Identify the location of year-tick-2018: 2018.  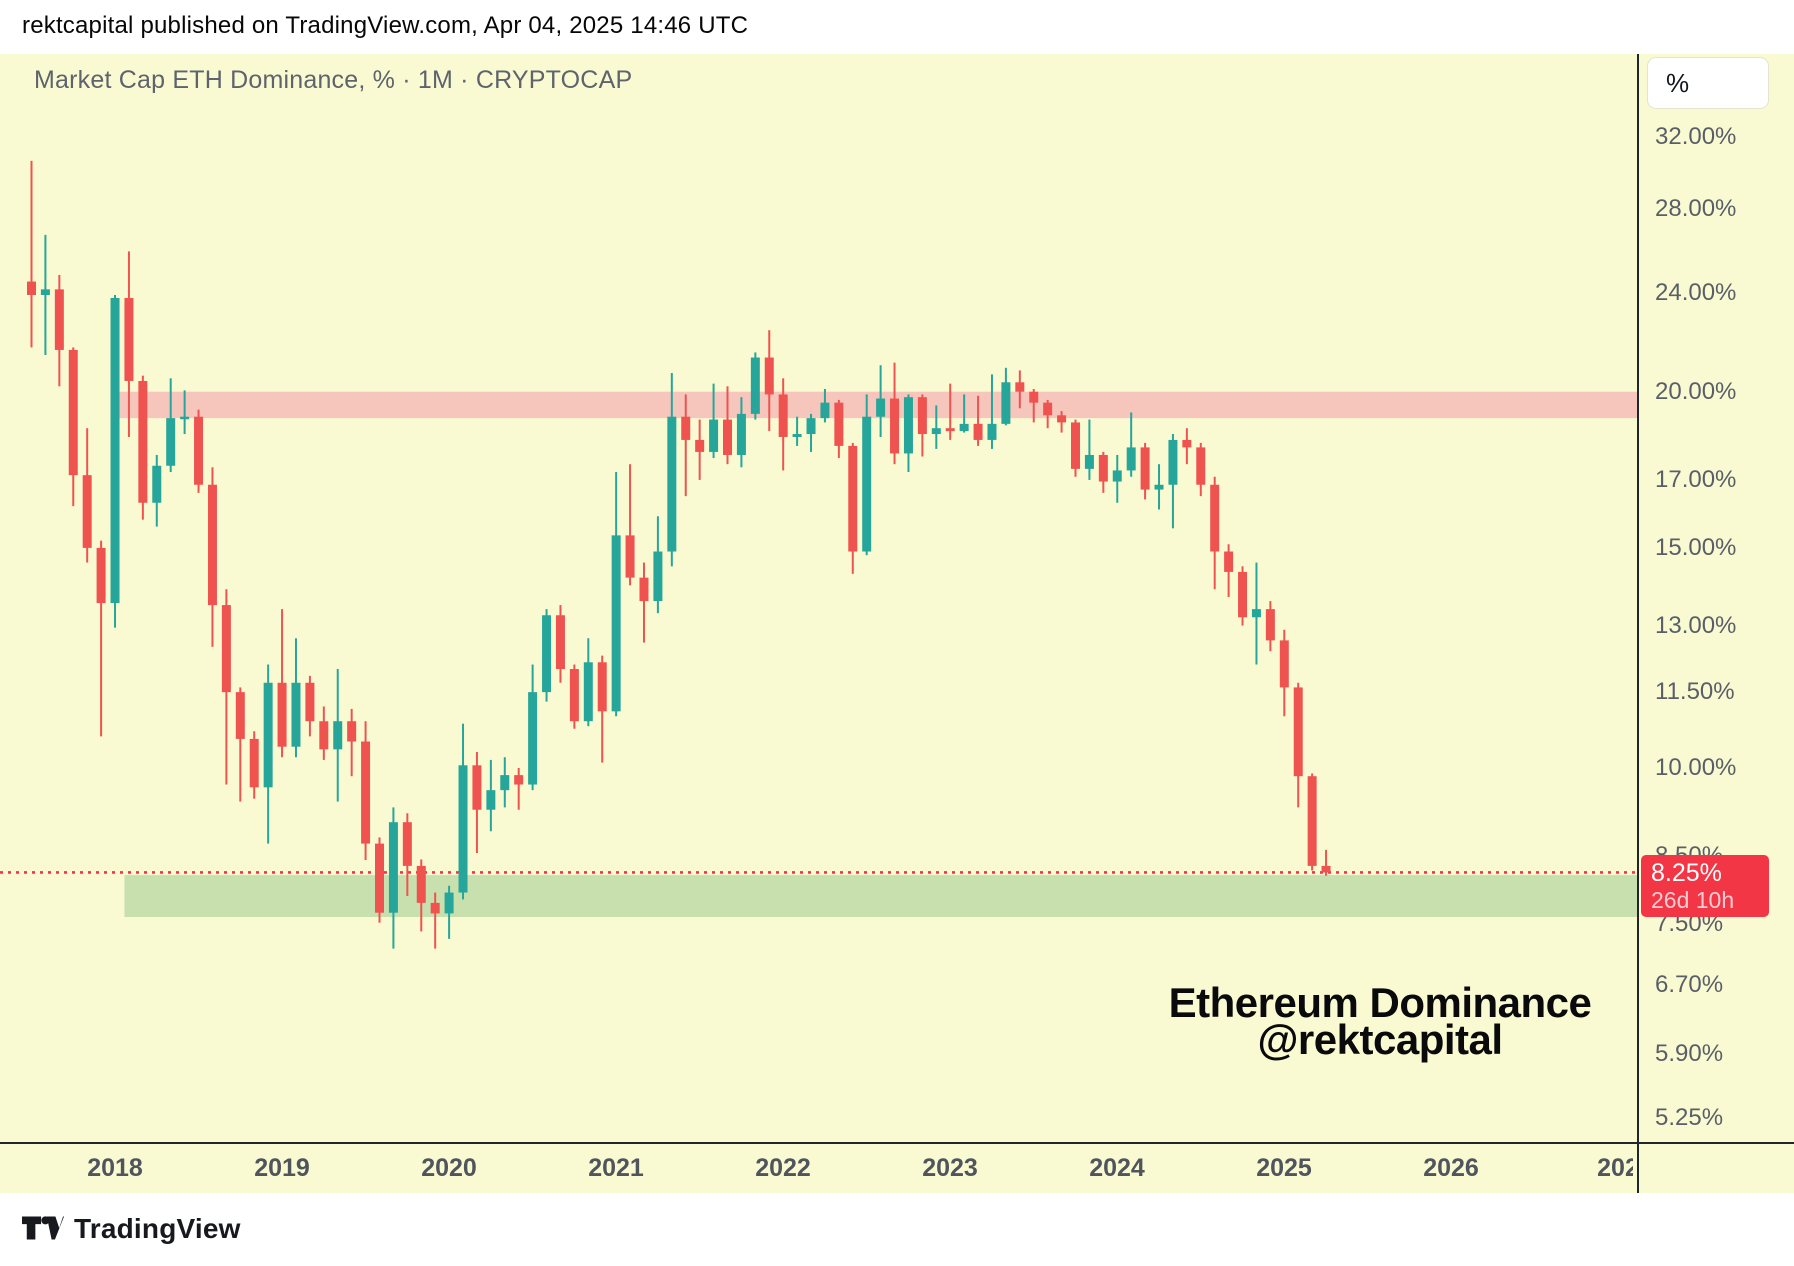
(115, 1168).